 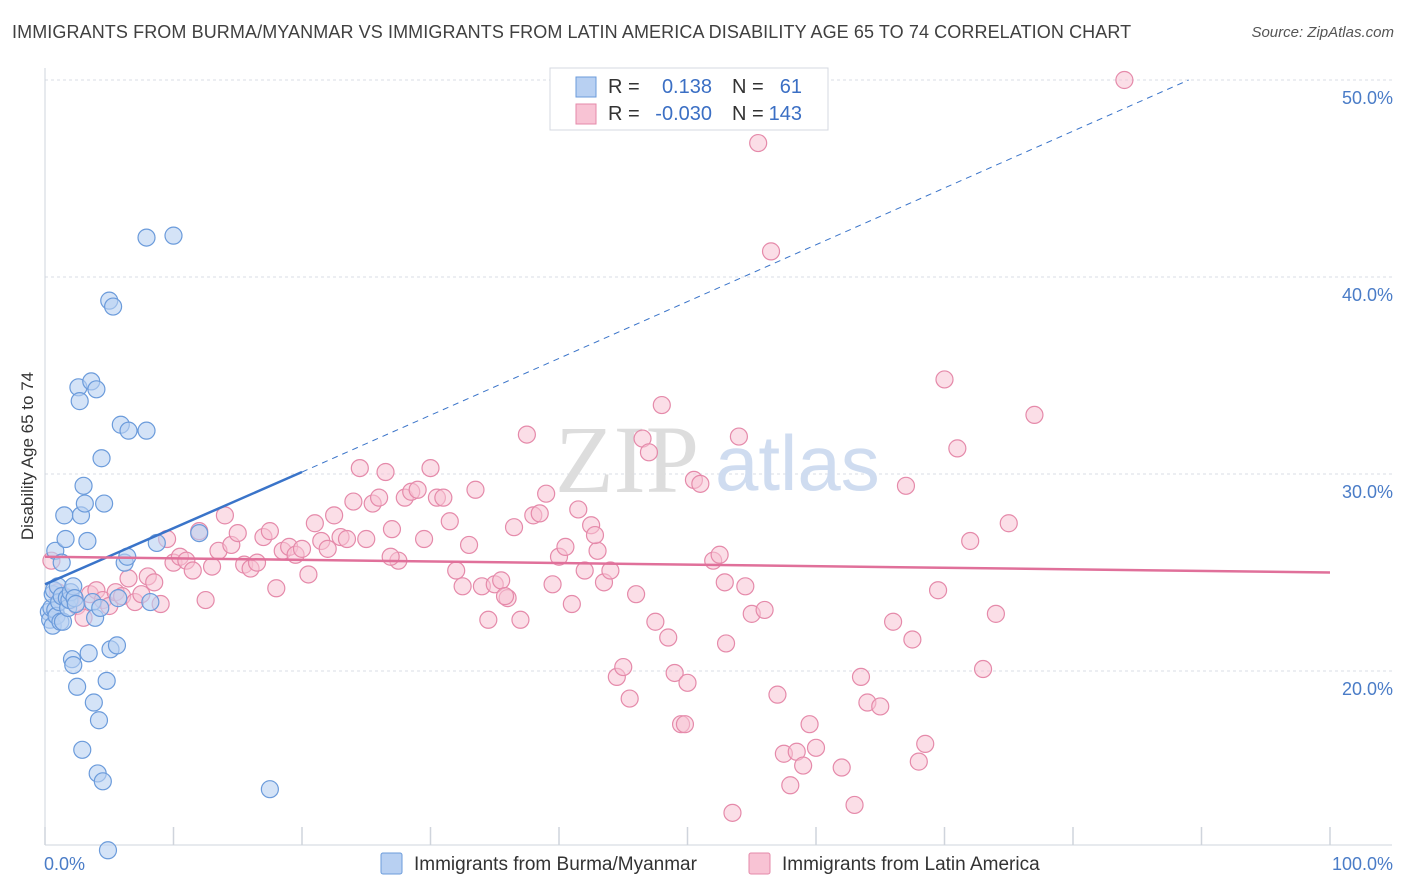 What do you see at coordinates (586, 87) in the screenshot?
I see `legend-swatch-blue` at bounding box center [586, 87].